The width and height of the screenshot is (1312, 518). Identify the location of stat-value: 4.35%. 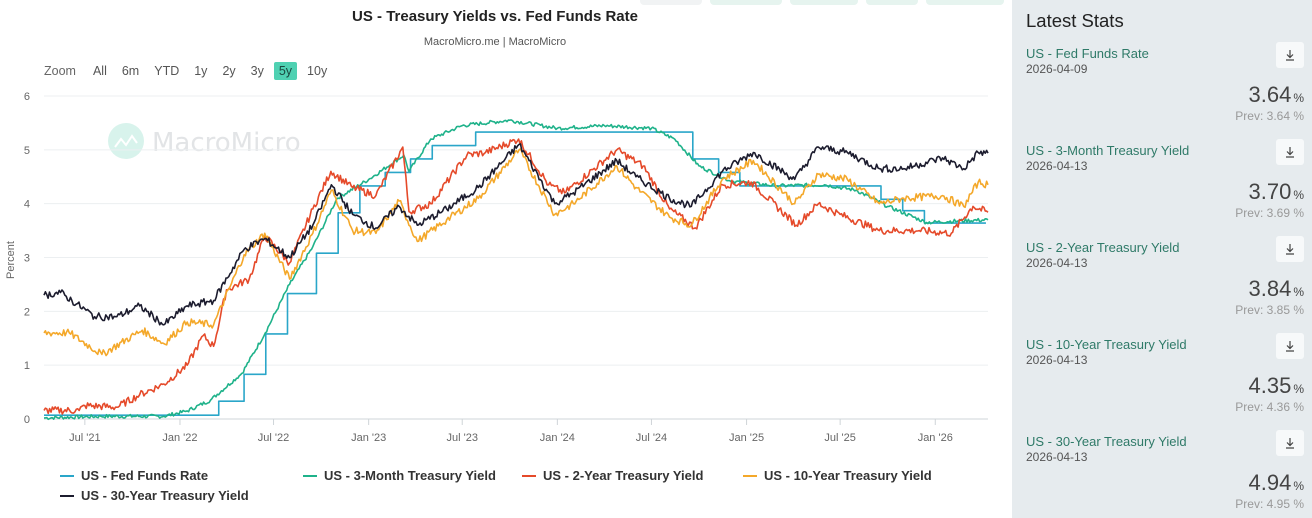
(1277, 386).